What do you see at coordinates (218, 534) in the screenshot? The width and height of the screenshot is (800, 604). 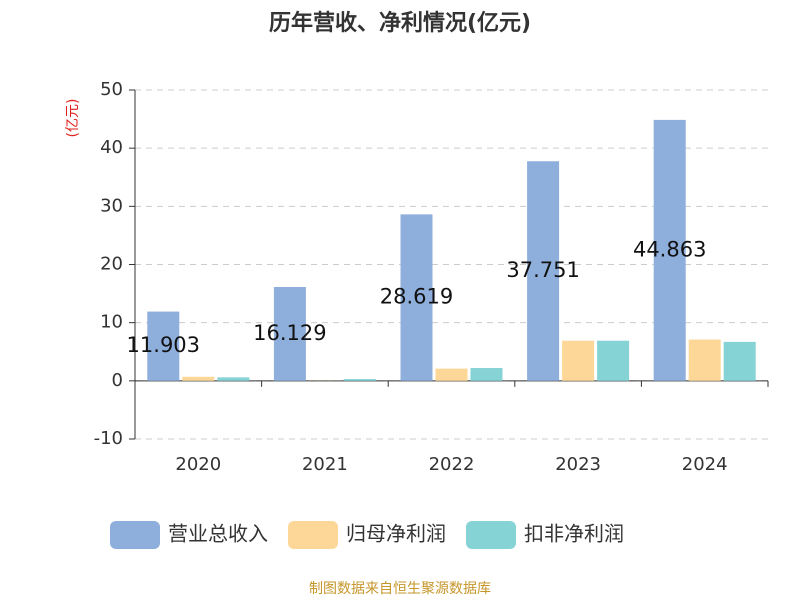 I see `legend-label: 营业总收入` at bounding box center [218, 534].